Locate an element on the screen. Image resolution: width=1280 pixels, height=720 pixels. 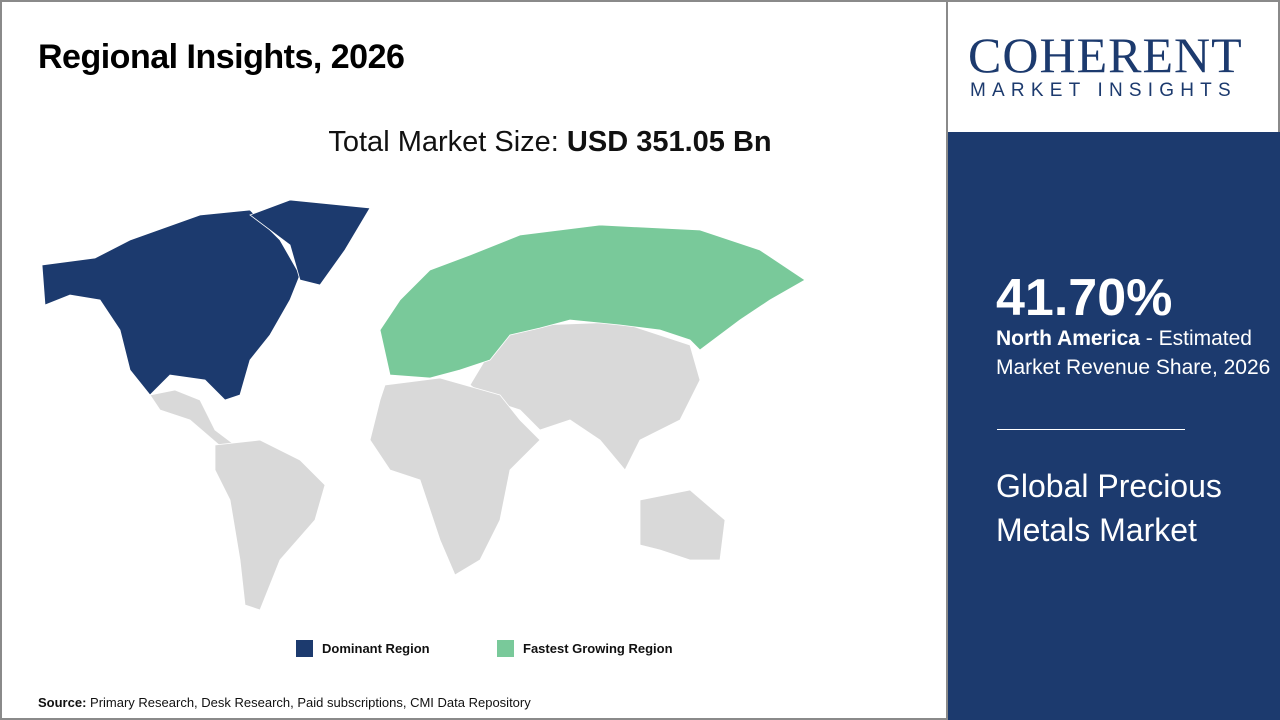
logo: COHERENT MARKET INSIGHTS is located at coordinates (1114, 66).